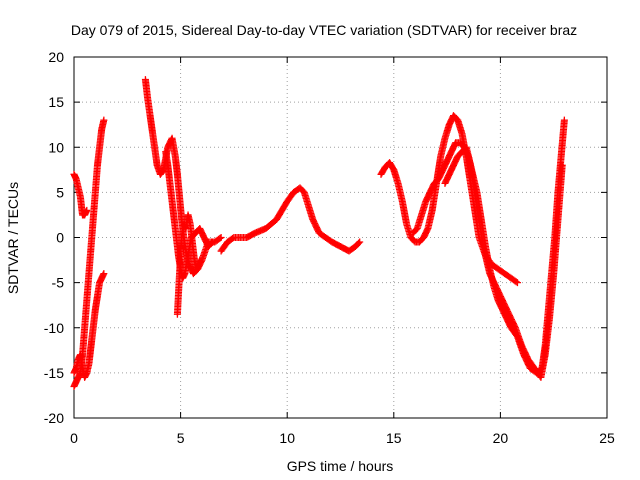 The image size is (640, 480). What do you see at coordinates (181, 438) in the screenshot?
I see `x-tick-label: 5` at bounding box center [181, 438].